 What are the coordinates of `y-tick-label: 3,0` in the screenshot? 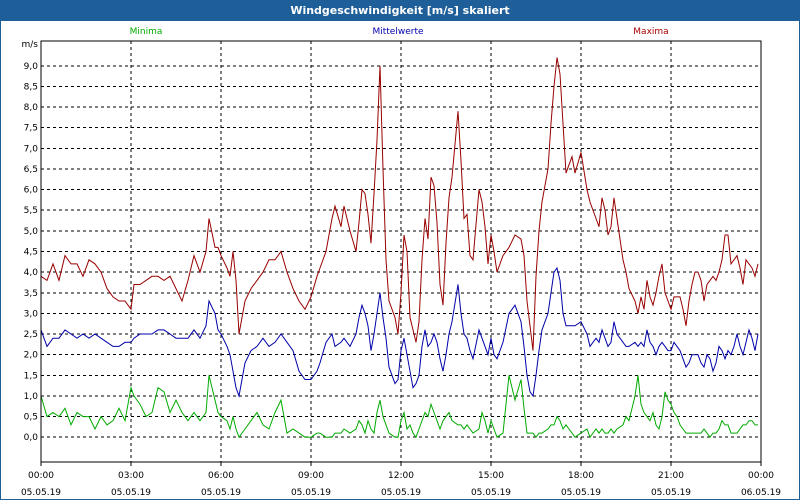 It's located at (31, 314).